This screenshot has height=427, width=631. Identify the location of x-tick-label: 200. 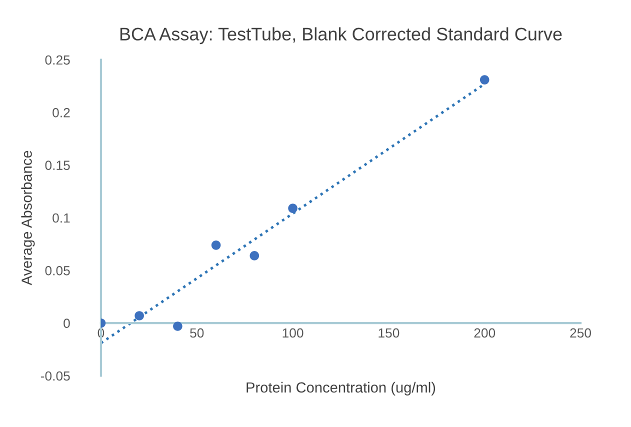
(485, 333).